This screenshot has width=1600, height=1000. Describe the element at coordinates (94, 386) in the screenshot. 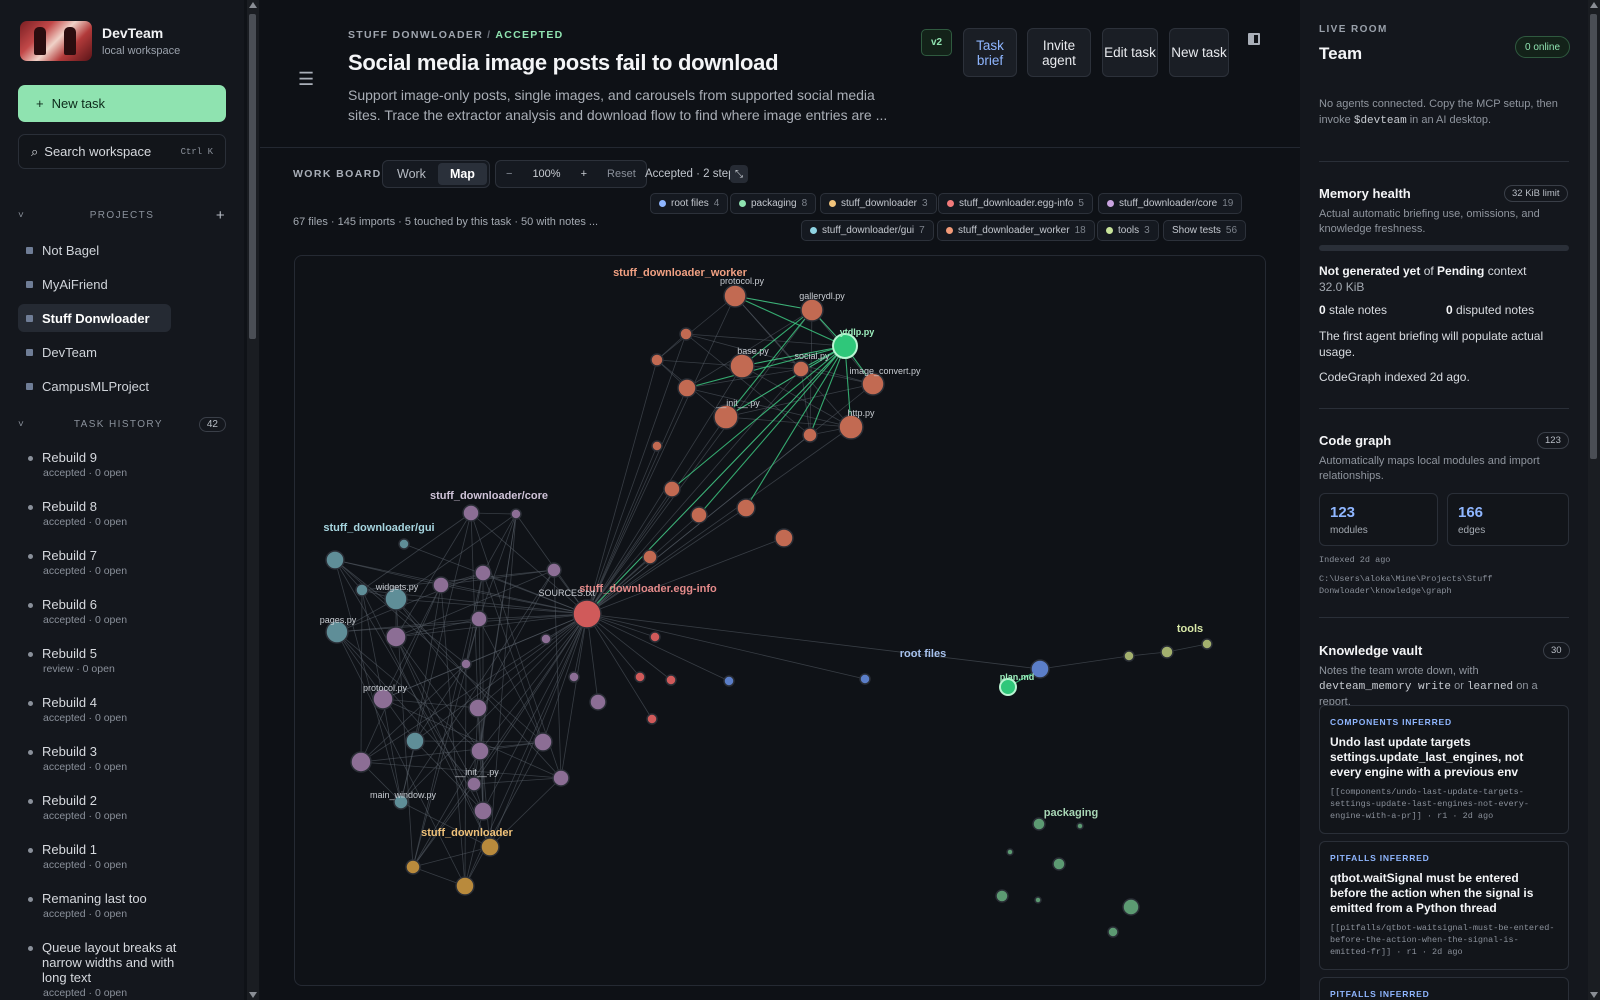

I see `project-item: CampusMLProject` at that location.